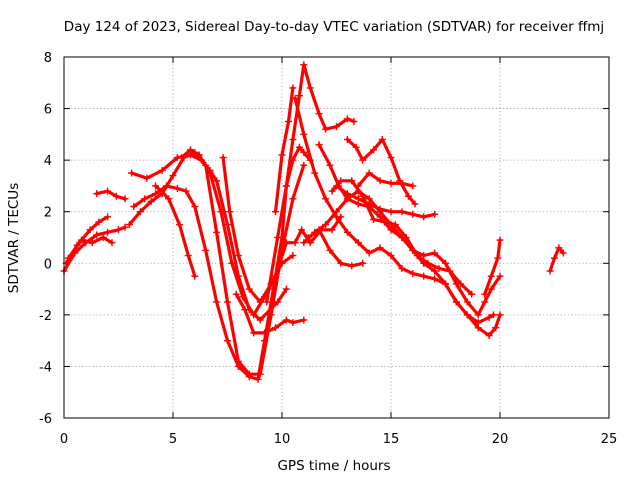 The image size is (640, 480). Describe the element at coordinates (48, 58) in the screenshot. I see `y-tick-label: 8` at that location.